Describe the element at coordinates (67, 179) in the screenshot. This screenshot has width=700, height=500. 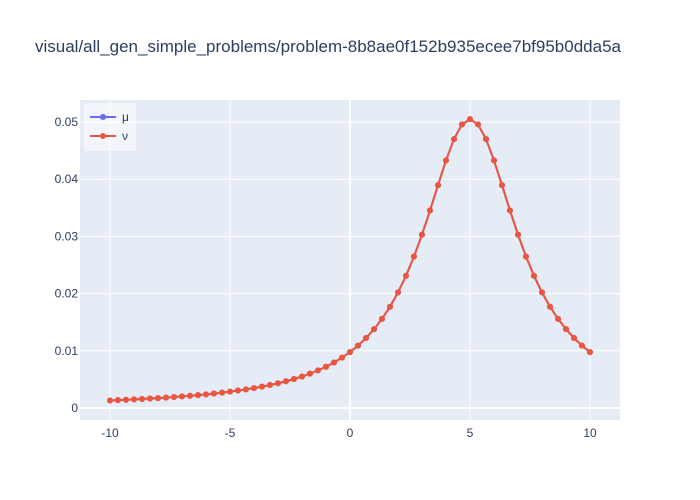
I see `y-tick-label: 0.04` at that location.